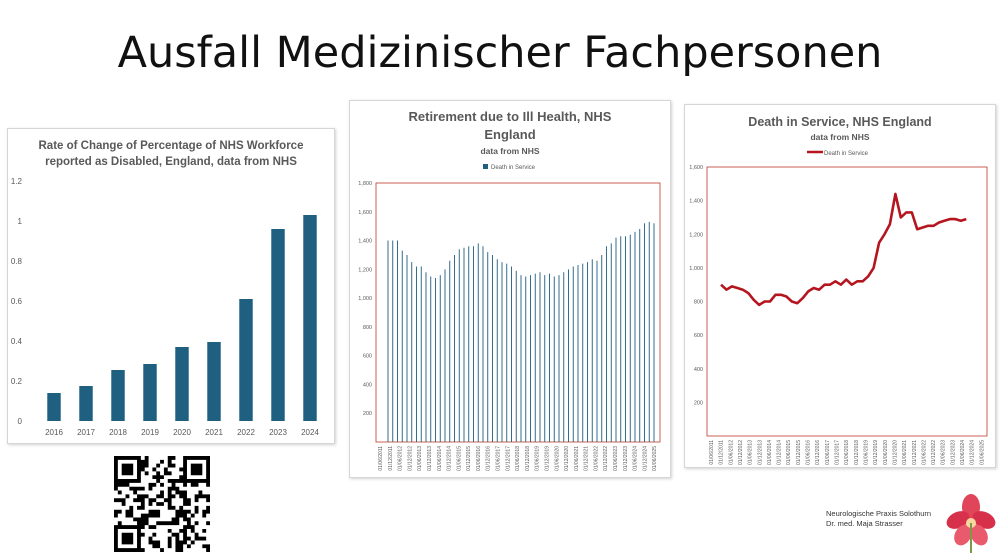 This screenshot has width=1000, height=560. I want to click on x-tick-label: 01/12/2017, so click(838, 452).